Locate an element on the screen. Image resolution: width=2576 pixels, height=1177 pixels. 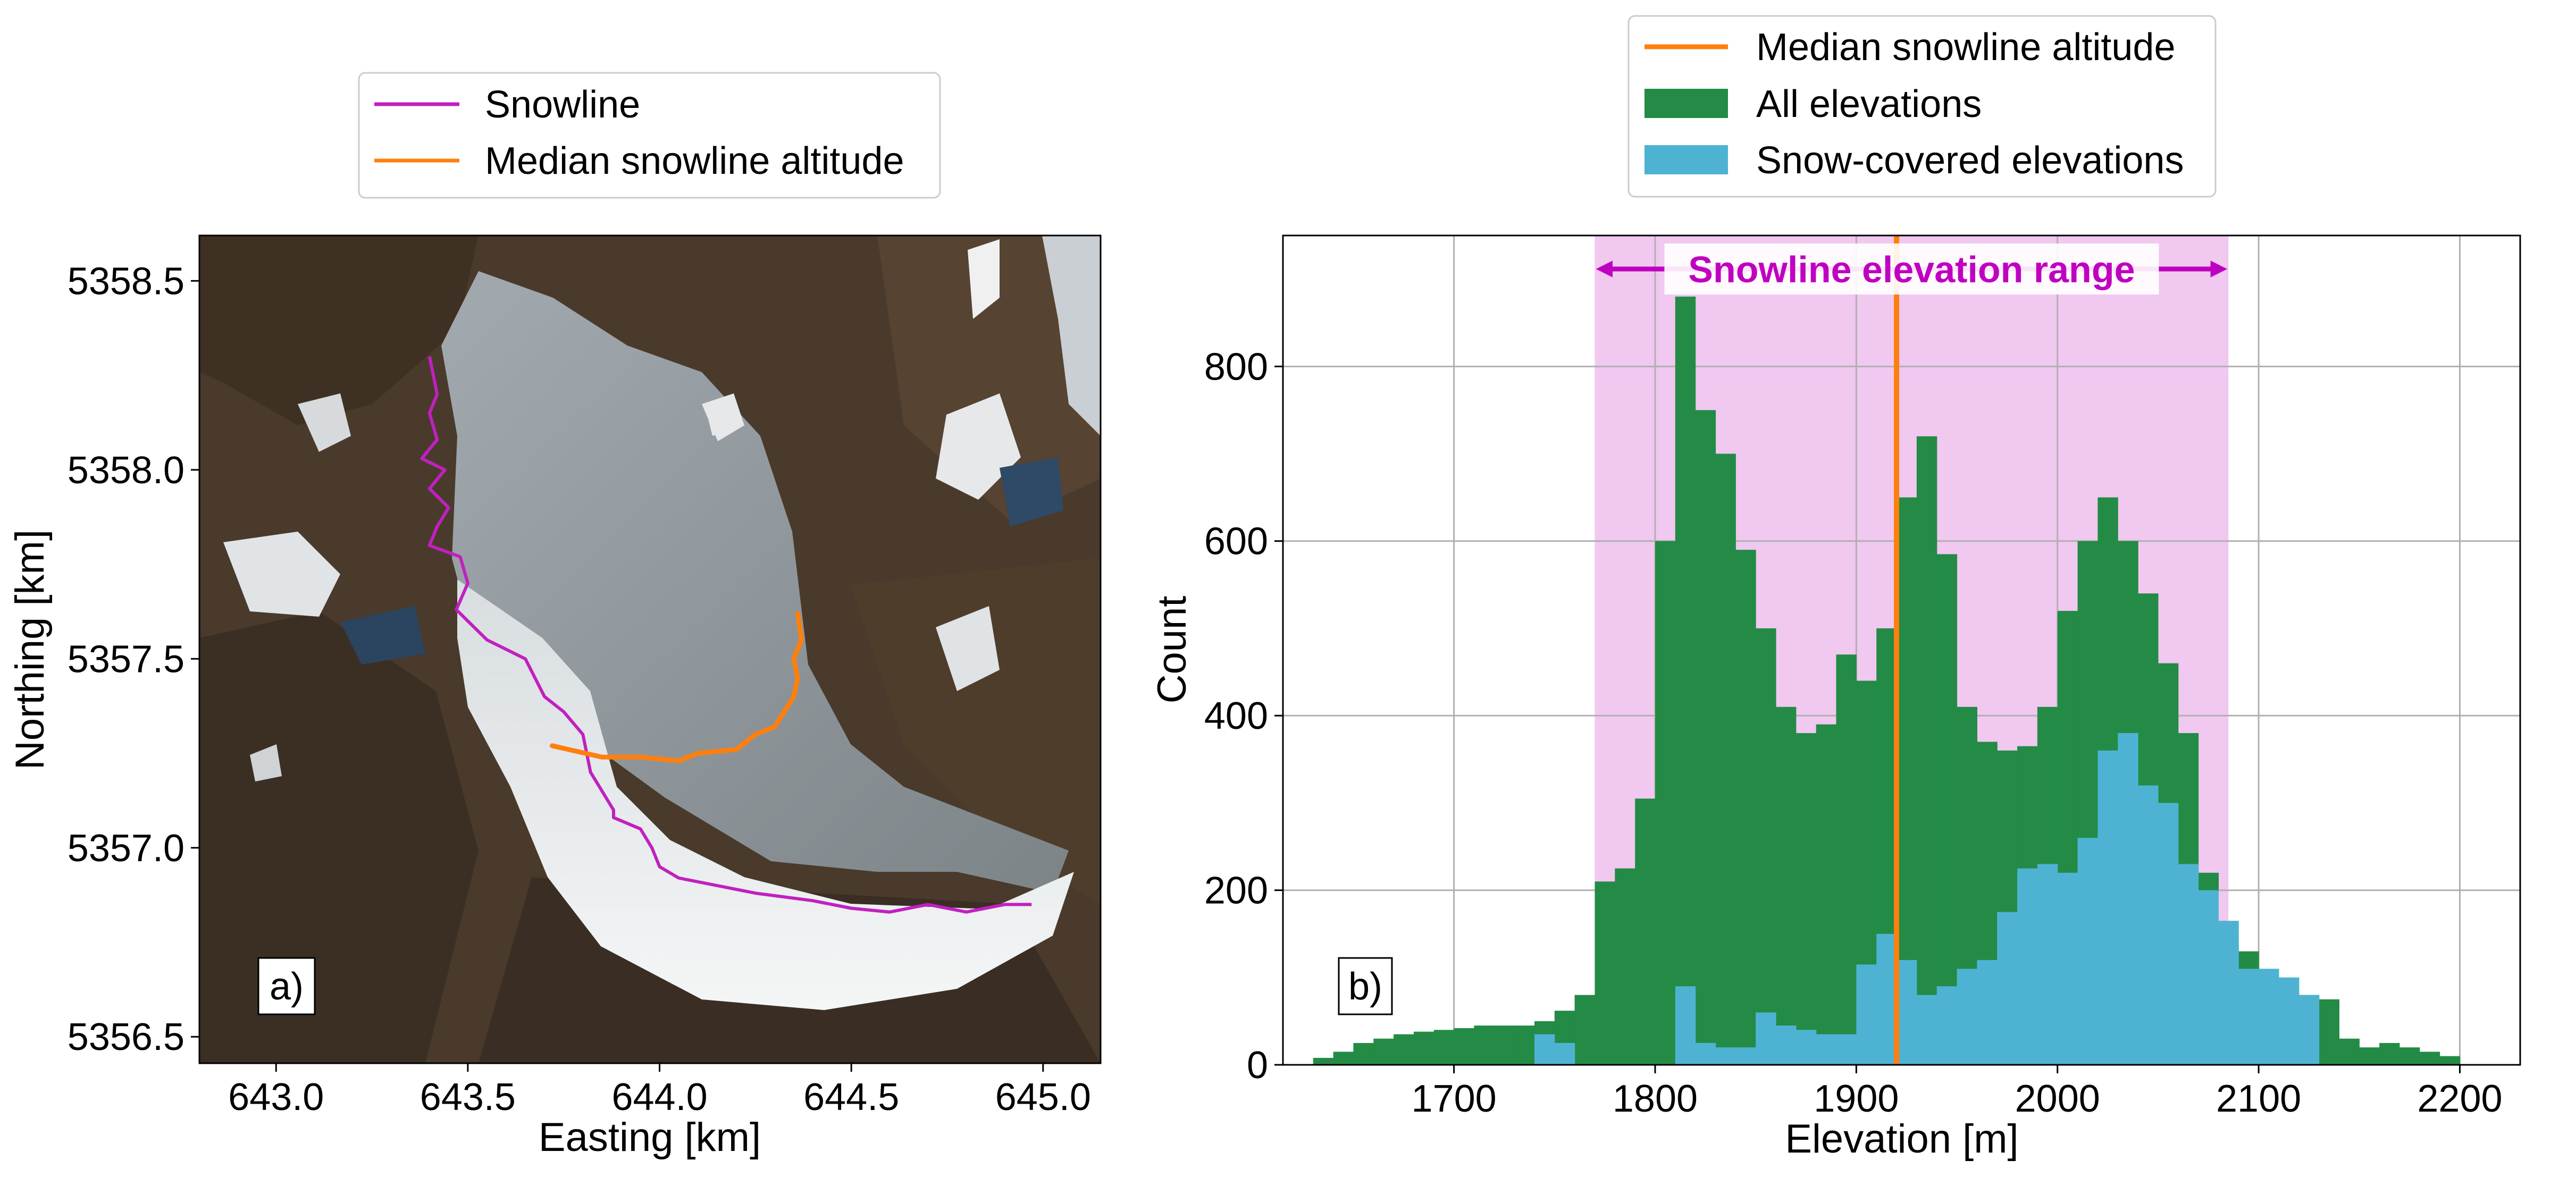
axes-a-yticks: 5356.5 5357.0 5357.5 5358.0 5358.5 is located at coordinates (133, 659).